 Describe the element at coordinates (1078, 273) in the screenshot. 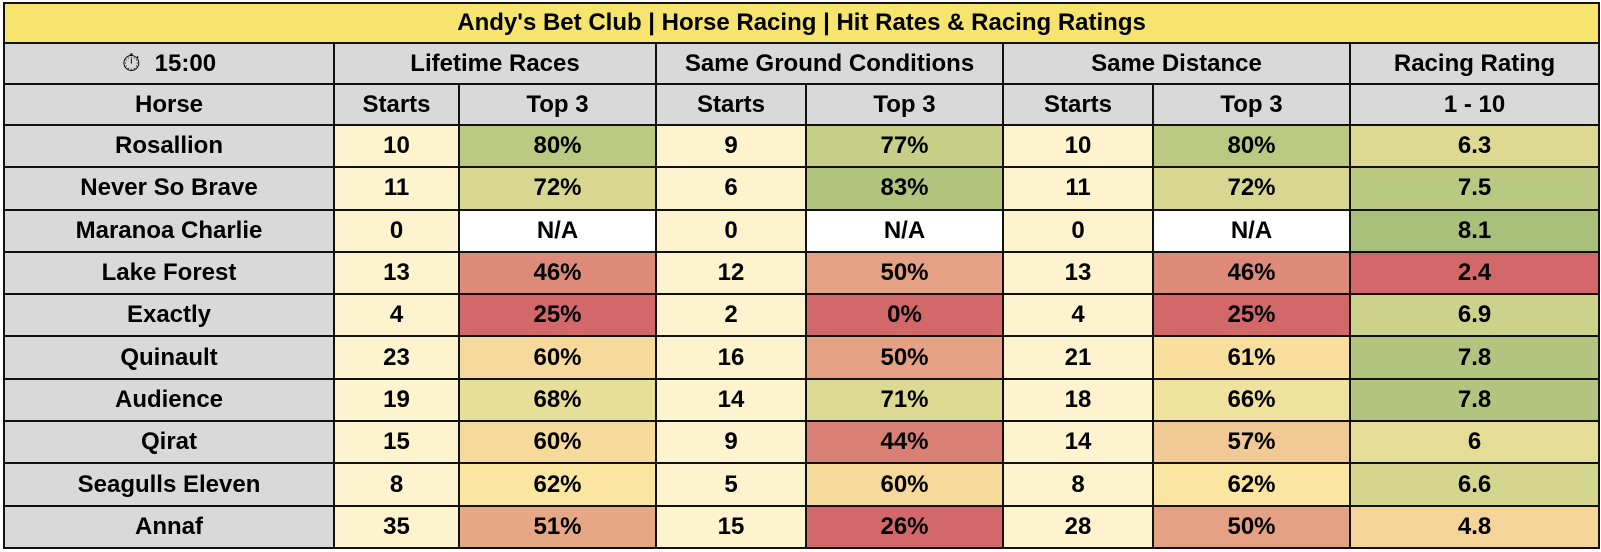

I see `distance-starts-cell: 13` at that location.